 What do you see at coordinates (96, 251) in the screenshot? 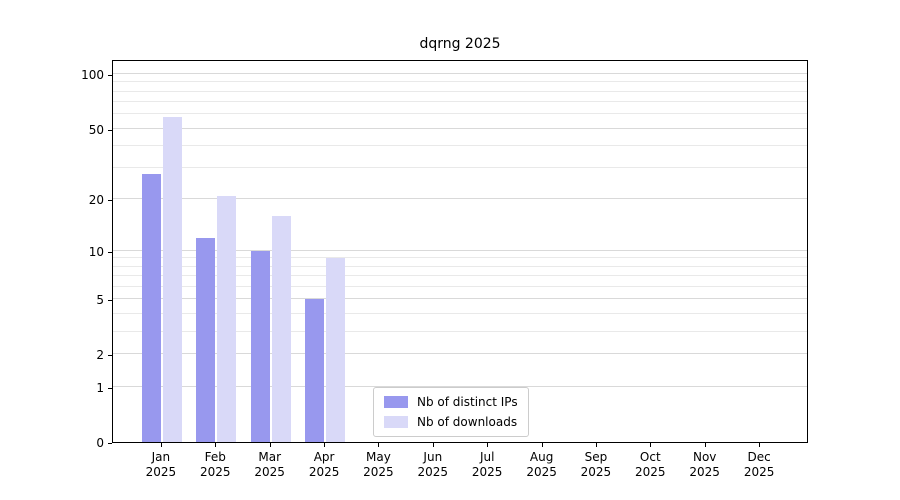
I see `y-tick-label: 10` at bounding box center [96, 251].